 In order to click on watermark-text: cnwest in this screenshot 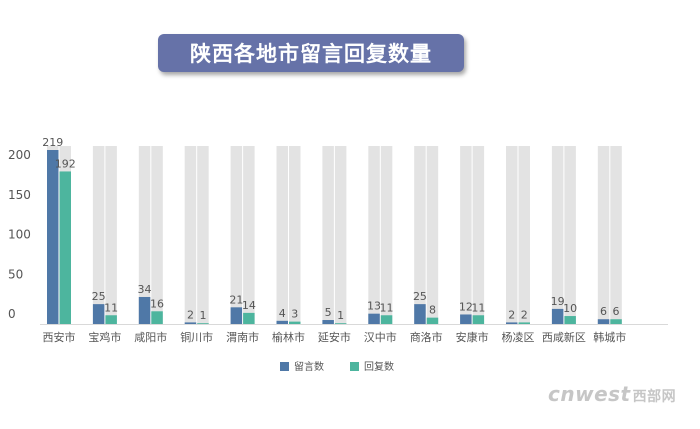, I will do `click(589, 394)`.